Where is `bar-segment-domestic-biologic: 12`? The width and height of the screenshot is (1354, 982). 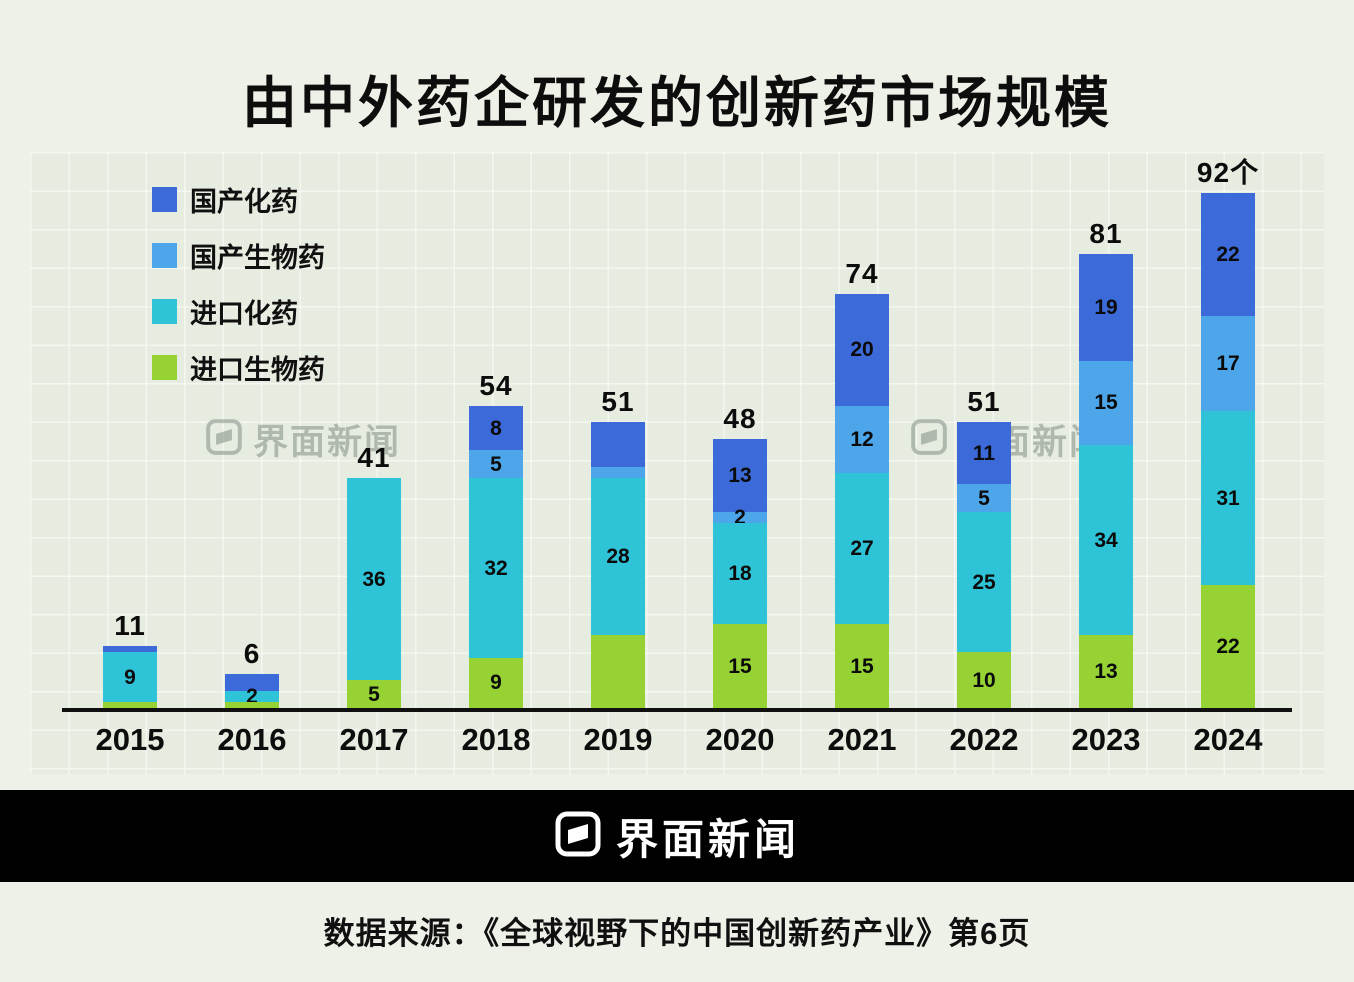
bar-segment-domestic-biologic: 12 is located at coordinates (862, 439).